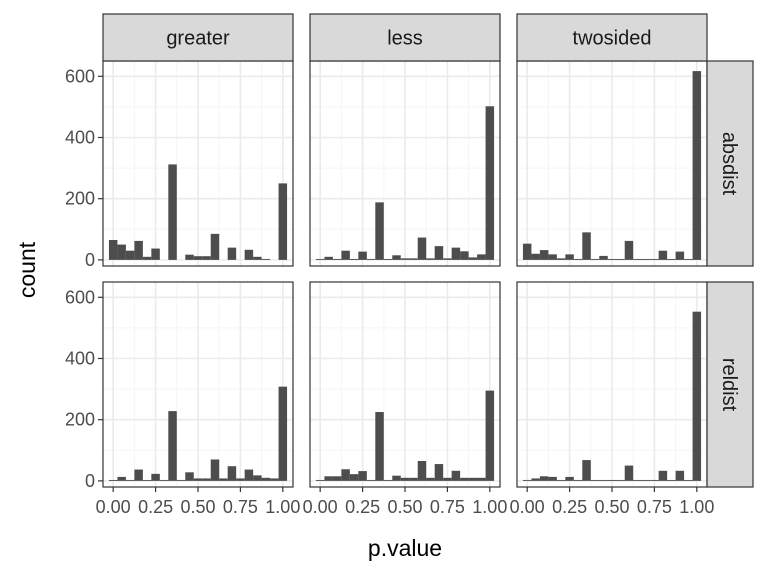 The width and height of the screenshot is (768, 576). What do you see at coordinates (654, 507) in the screenshot?
I see `x-tick-label: 0.75` at bounding box center [654, 507].